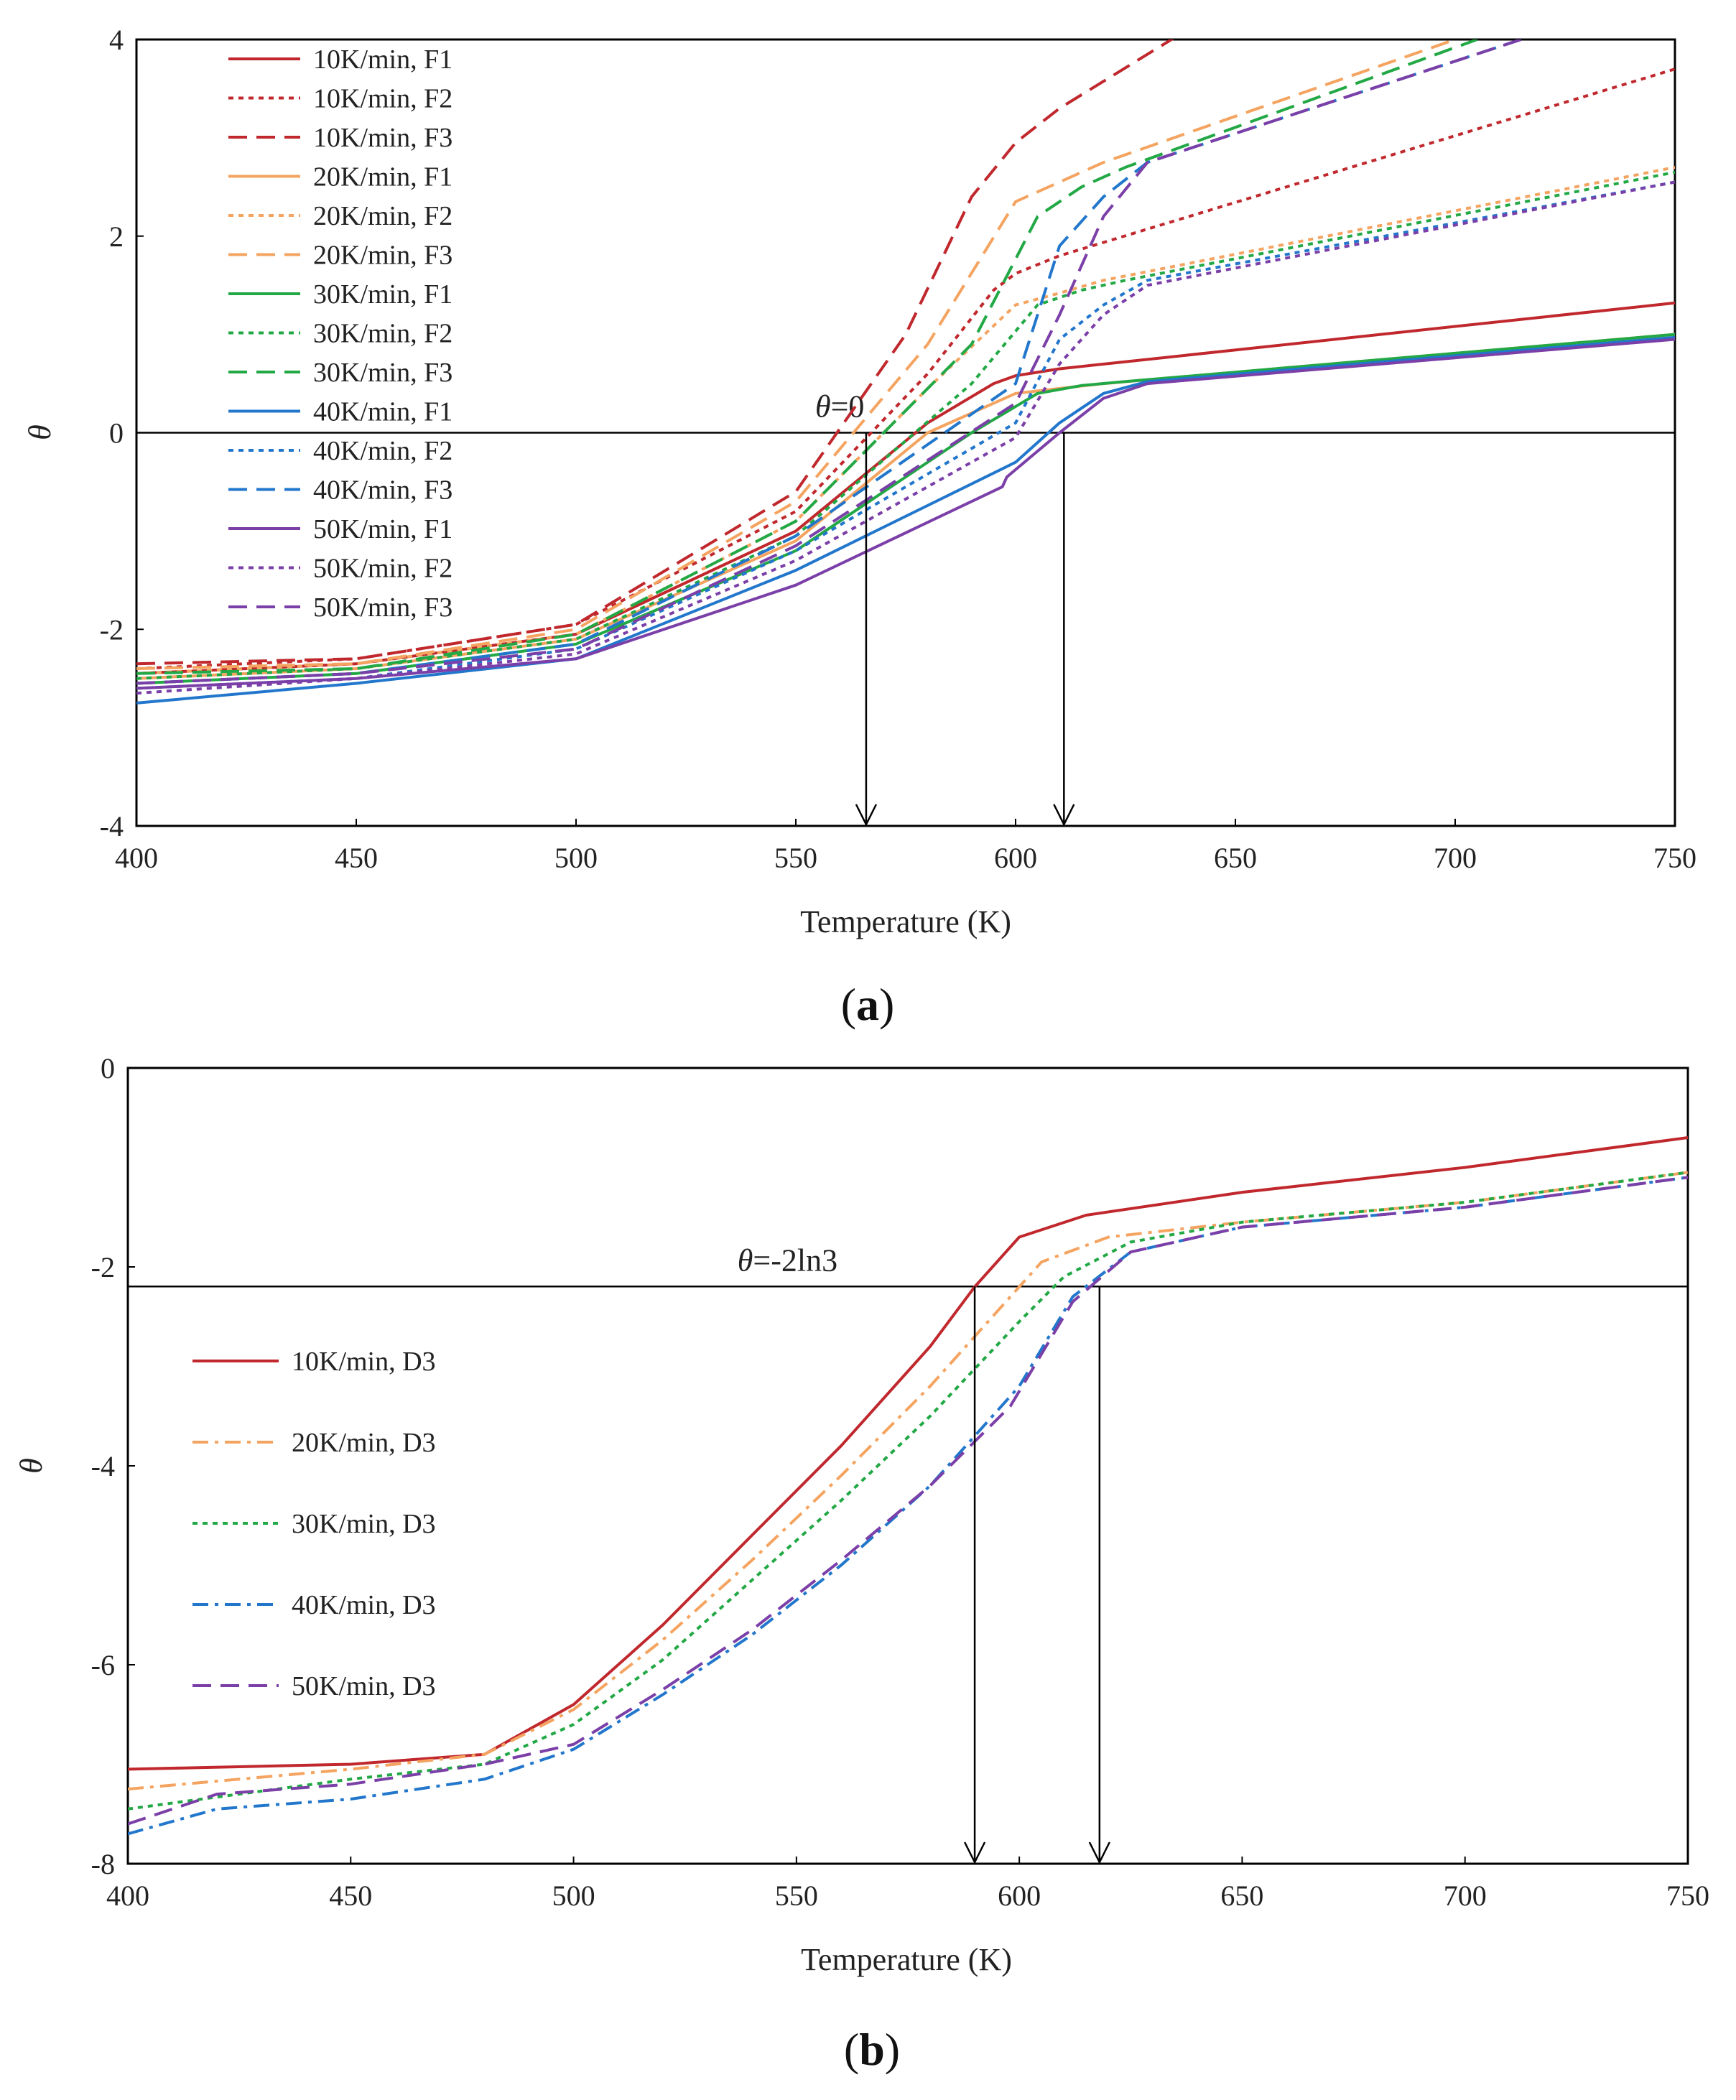 This screenshot has width=1736, height=2100. I want to click on legend-label-a-9: 40K/min, F1, so click(382, 412).